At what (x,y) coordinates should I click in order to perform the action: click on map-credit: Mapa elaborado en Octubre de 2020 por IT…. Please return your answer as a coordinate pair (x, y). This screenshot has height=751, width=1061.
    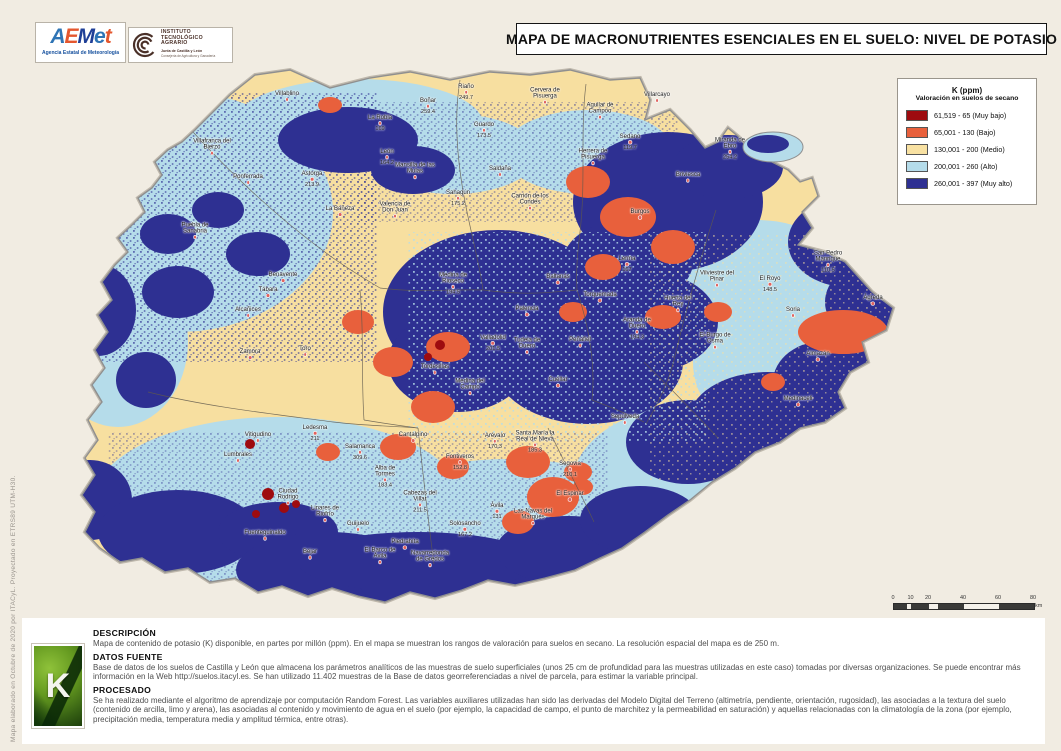
    Looking at the image, I should click on (13, 608).